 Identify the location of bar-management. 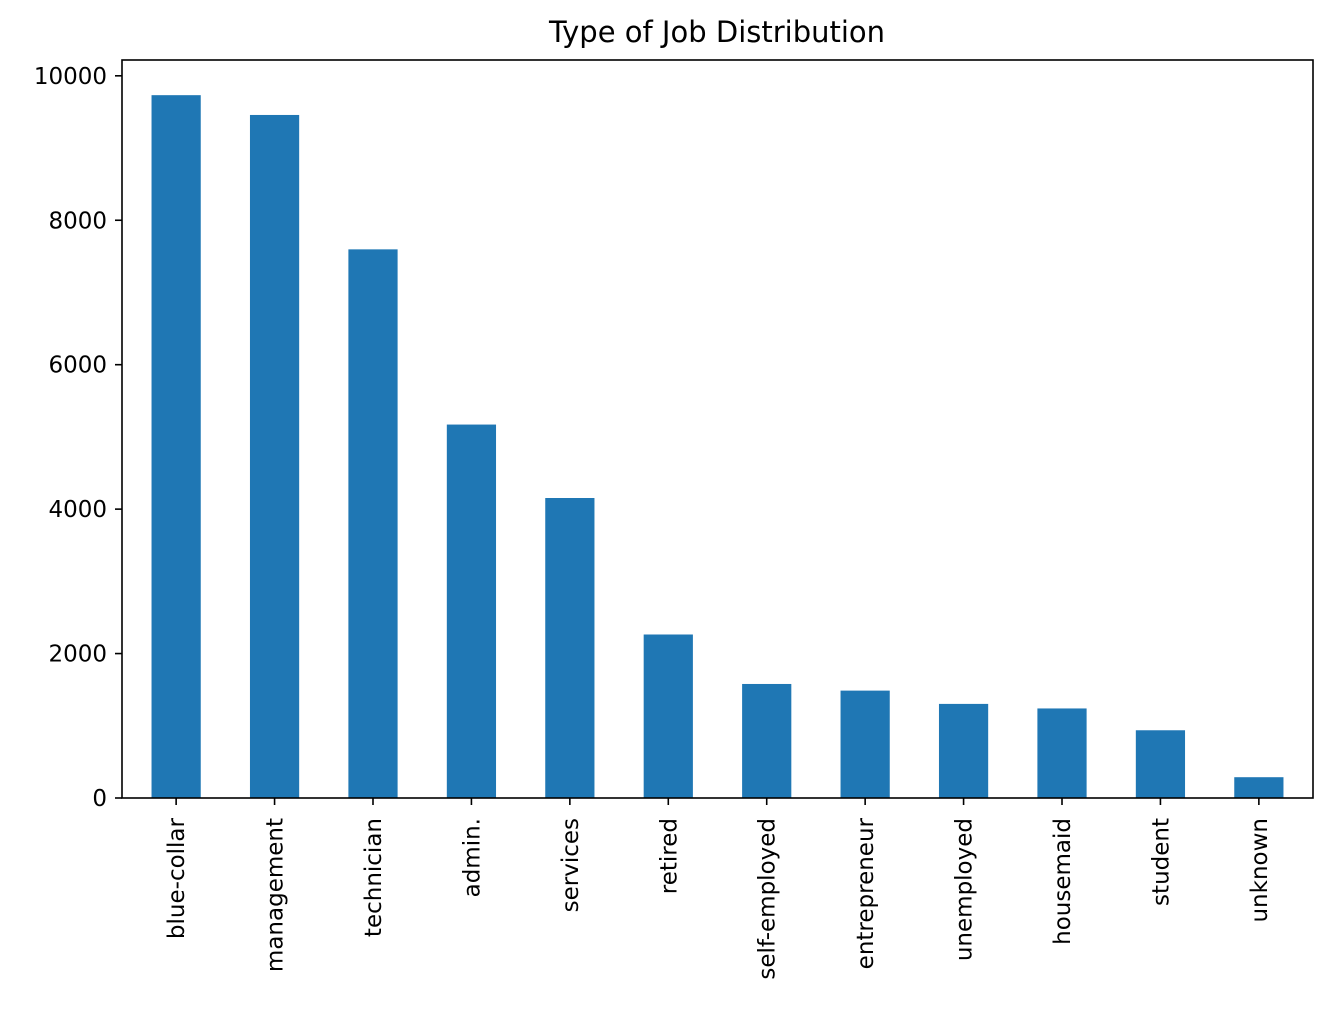
(274, 456).